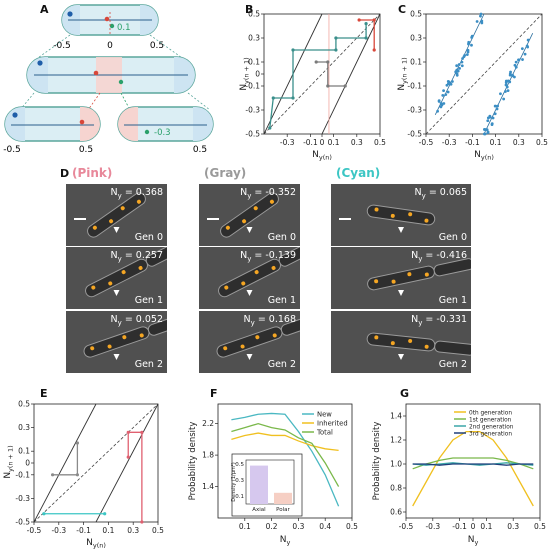  What do you see at coordinates (540, 526) in the screenshot?
I see `g-xtick-label-6: 0.5` at bounding box center [540, 526].